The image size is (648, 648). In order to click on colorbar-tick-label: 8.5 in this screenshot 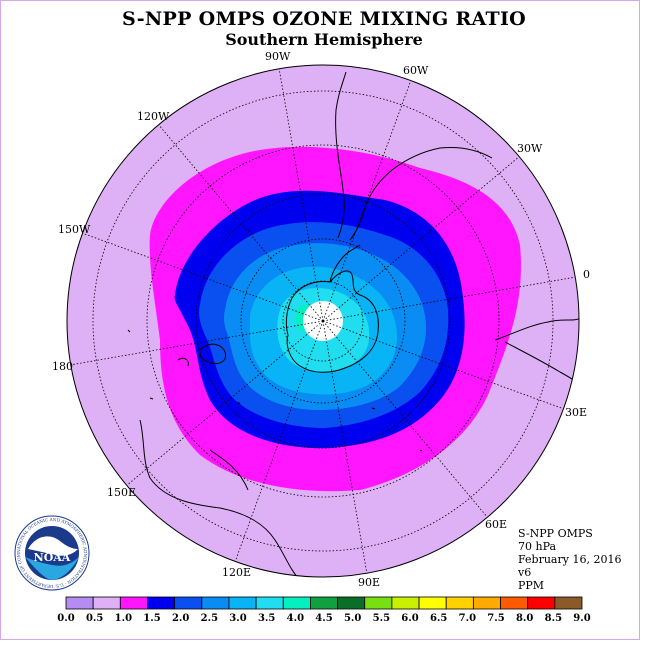, I will do `click(553, 618)`.